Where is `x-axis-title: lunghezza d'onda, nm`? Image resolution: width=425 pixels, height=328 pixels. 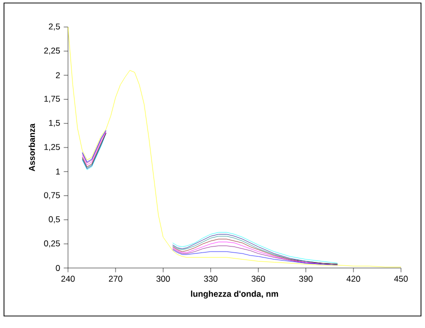 x-axis-title: lunghezza d'onda, nm is located at coordinates (234, 294).